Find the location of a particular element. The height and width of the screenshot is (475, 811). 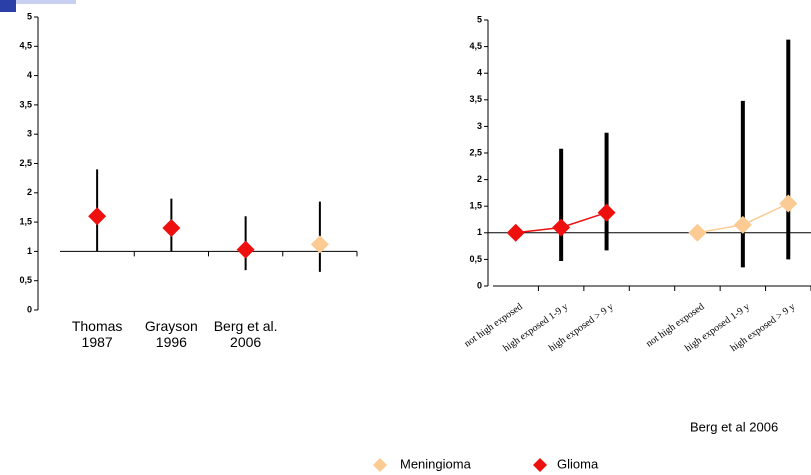

x-label-box: Thomas 1987 is located at coordinates (97, 334).